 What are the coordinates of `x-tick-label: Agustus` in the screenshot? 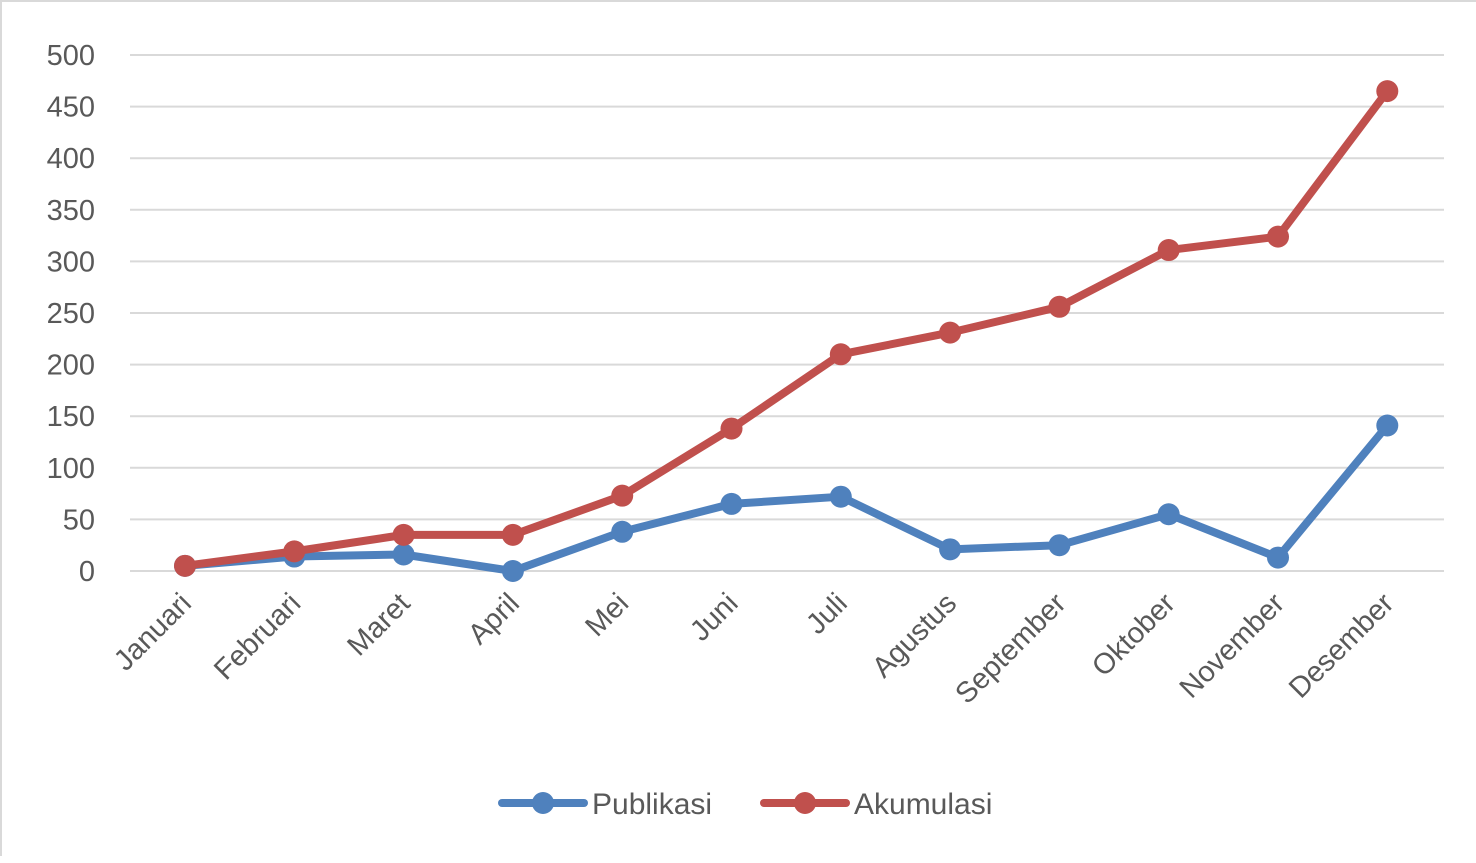 It's located at (914, 635).